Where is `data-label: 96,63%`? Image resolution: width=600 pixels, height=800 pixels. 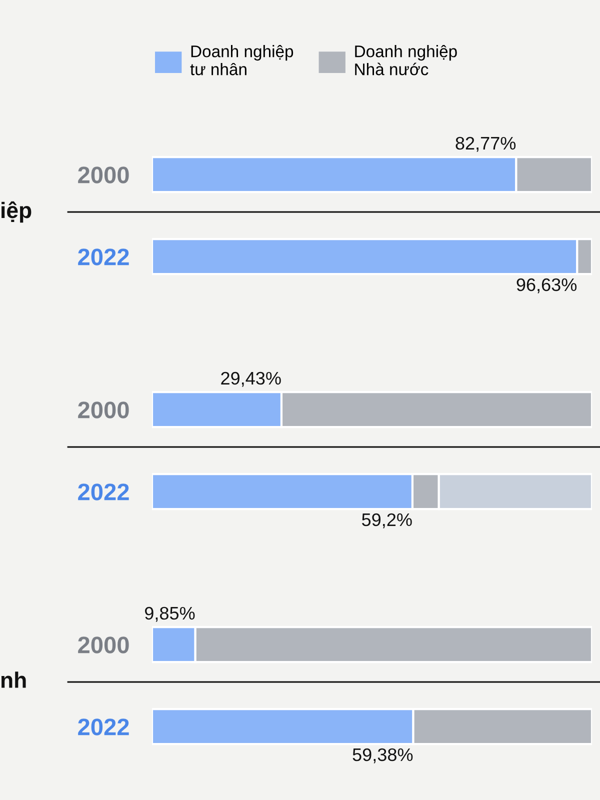 data-label: 96,63% is located at coordinates (546, 286).